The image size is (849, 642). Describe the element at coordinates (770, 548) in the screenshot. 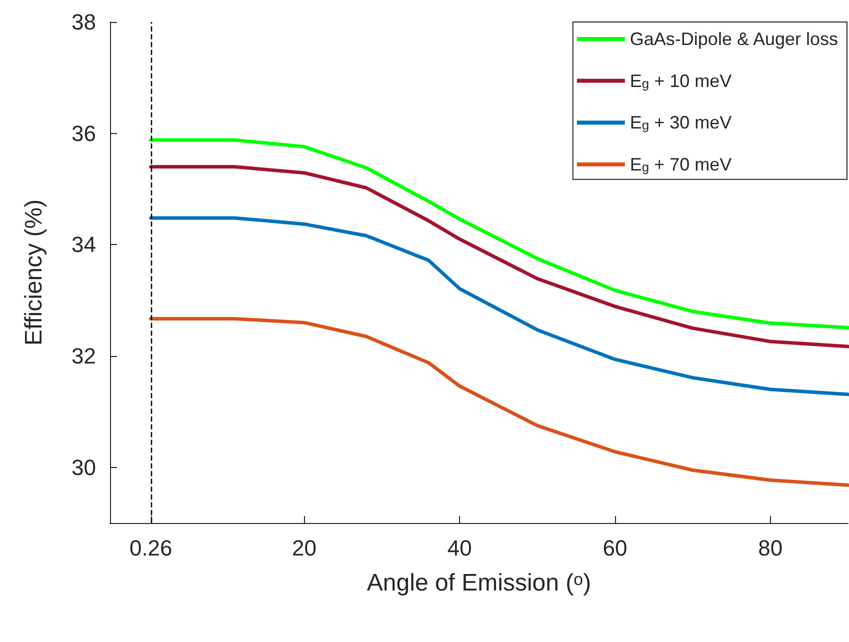

I see `x-tick-label: 80` at that location.